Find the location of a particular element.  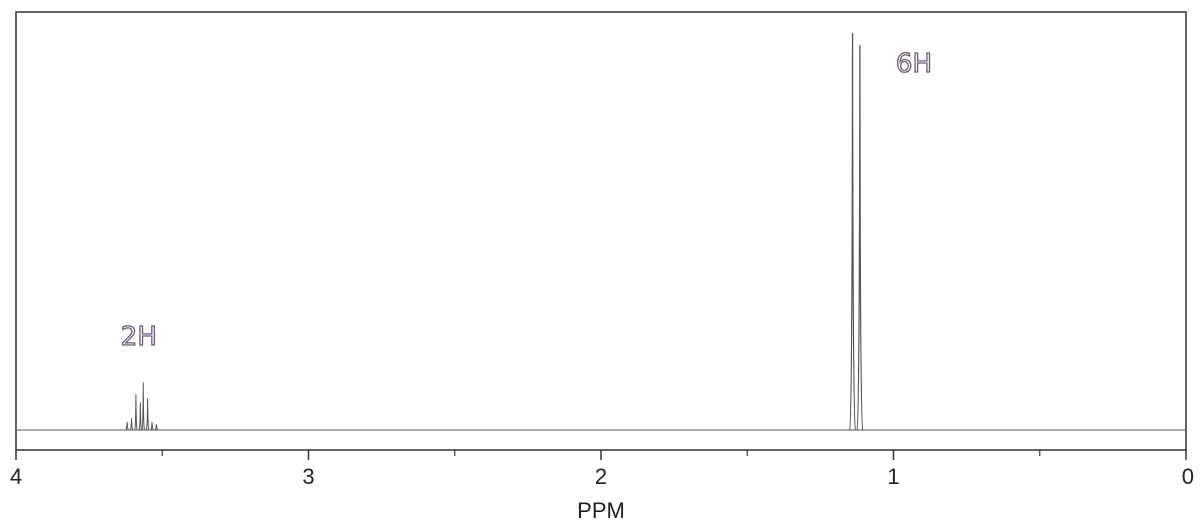

x-axis-ticks is located at coordinates (601, 455).